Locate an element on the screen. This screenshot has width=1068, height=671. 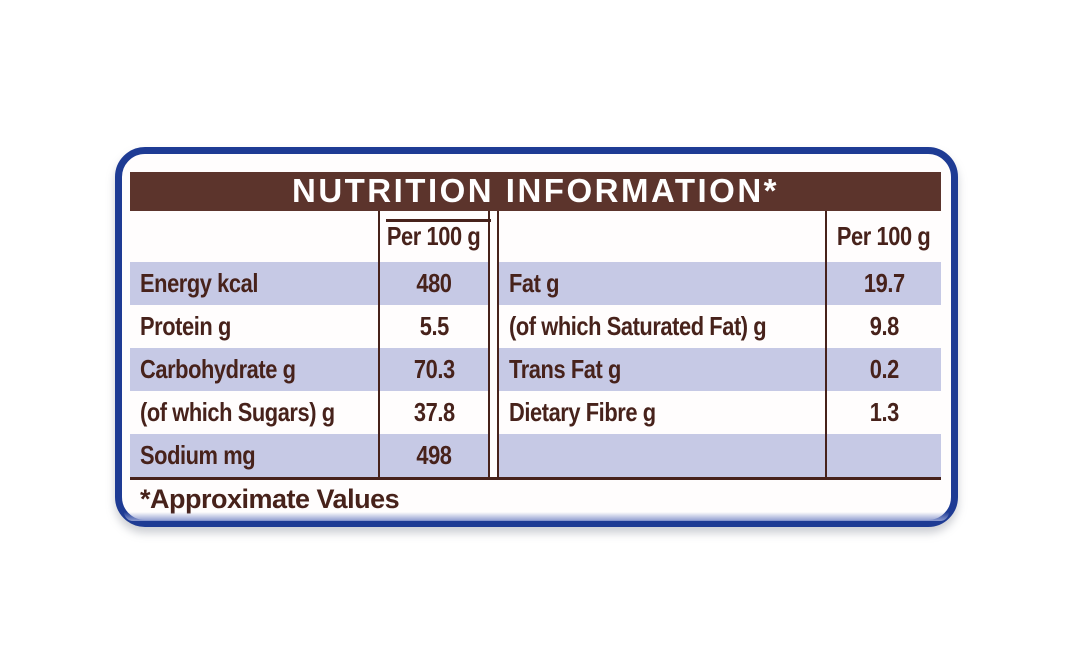
nutrient-value: 5.5 is located at coordinates (434, 326).